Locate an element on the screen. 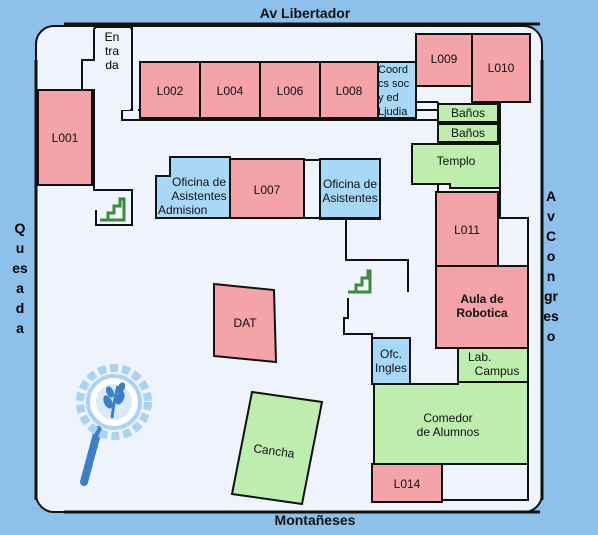 The height and width of the screenshot is (535, 598). room-label-l002: L002 is located at coordinates (170, 91).